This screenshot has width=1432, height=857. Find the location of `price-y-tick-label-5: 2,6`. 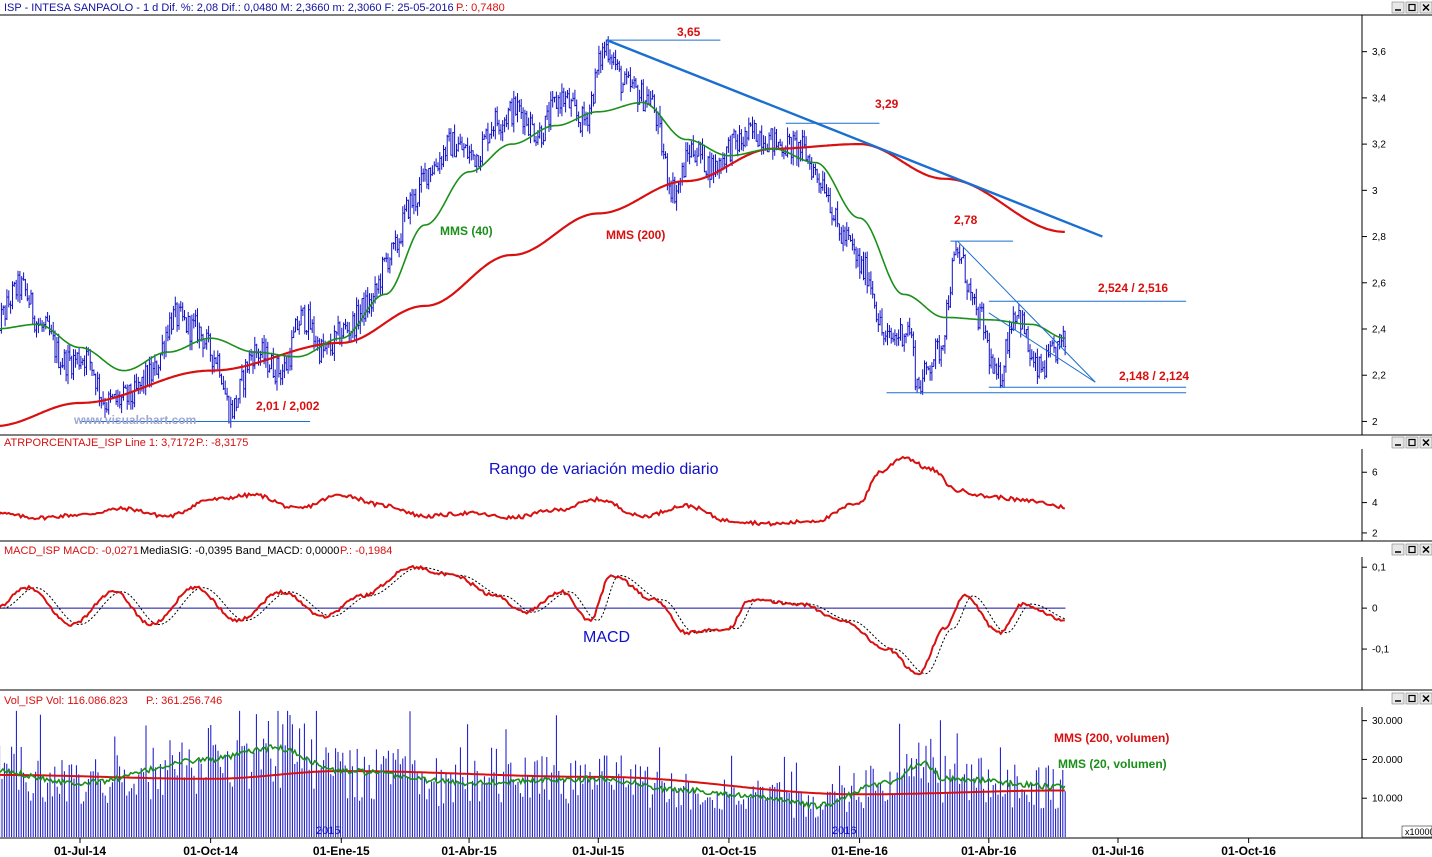

price-y-tick-label-5: 2,6 is located at coordinates (1379, 283).